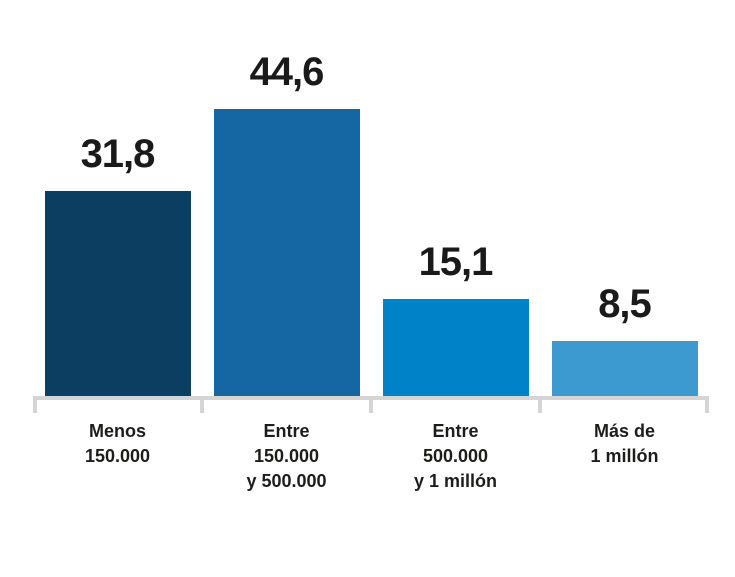  Describe the element at coordinates (118, 154) in the screenshot. I see `value-label: 31,8` at that location.